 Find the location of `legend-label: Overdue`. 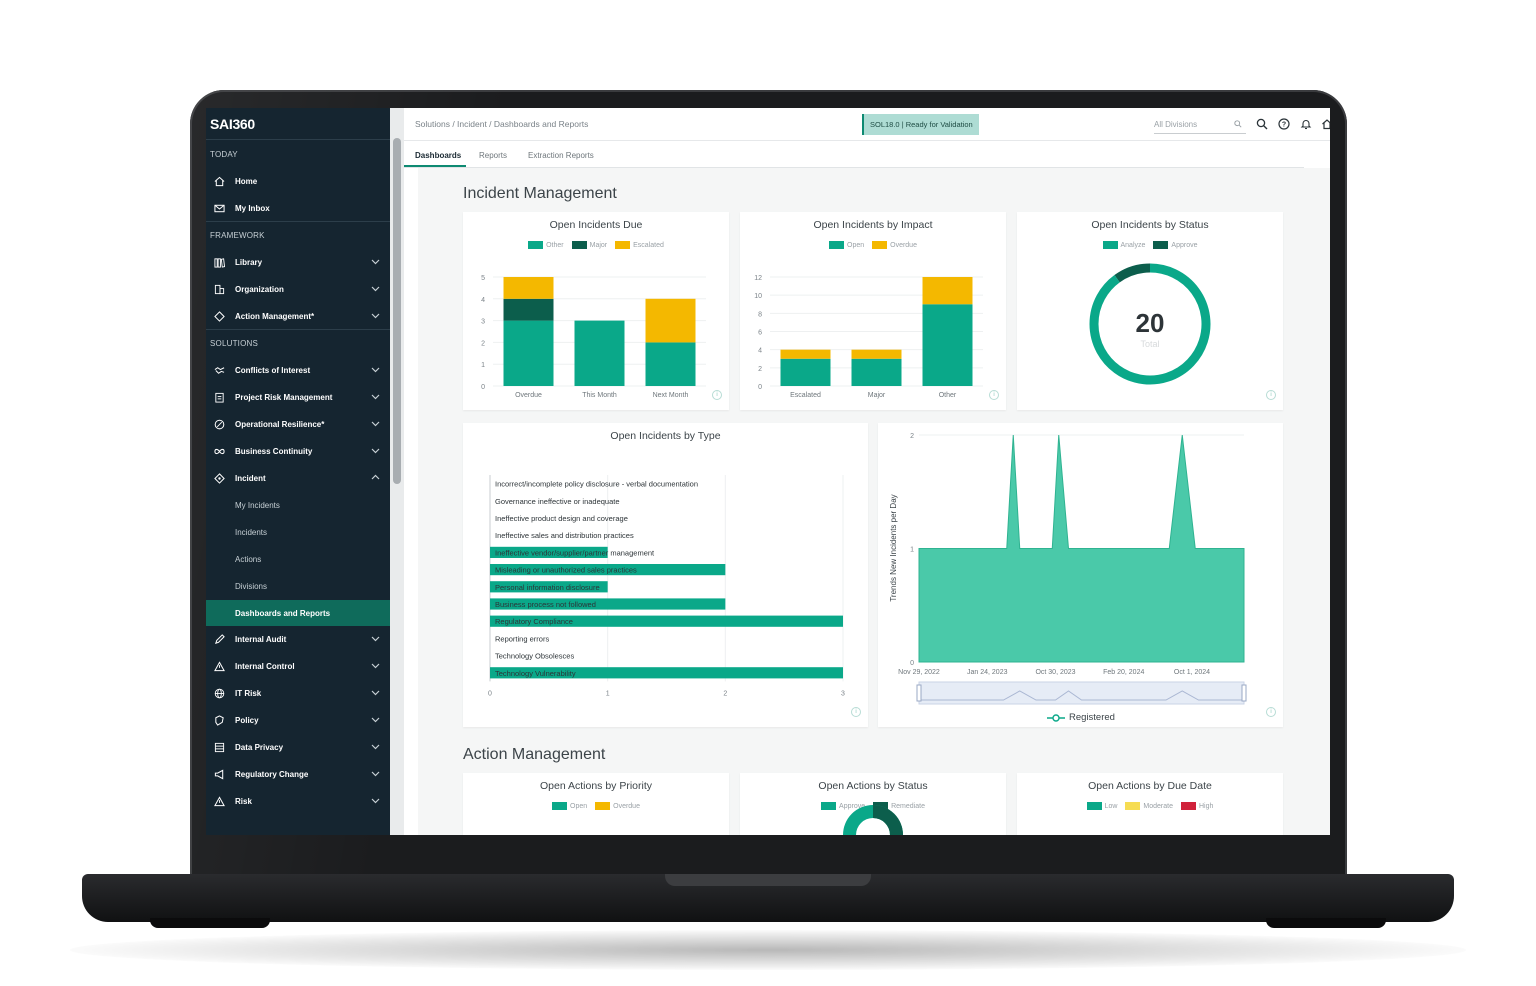

legend-label: Overdue is located at coordinates (903, 245).